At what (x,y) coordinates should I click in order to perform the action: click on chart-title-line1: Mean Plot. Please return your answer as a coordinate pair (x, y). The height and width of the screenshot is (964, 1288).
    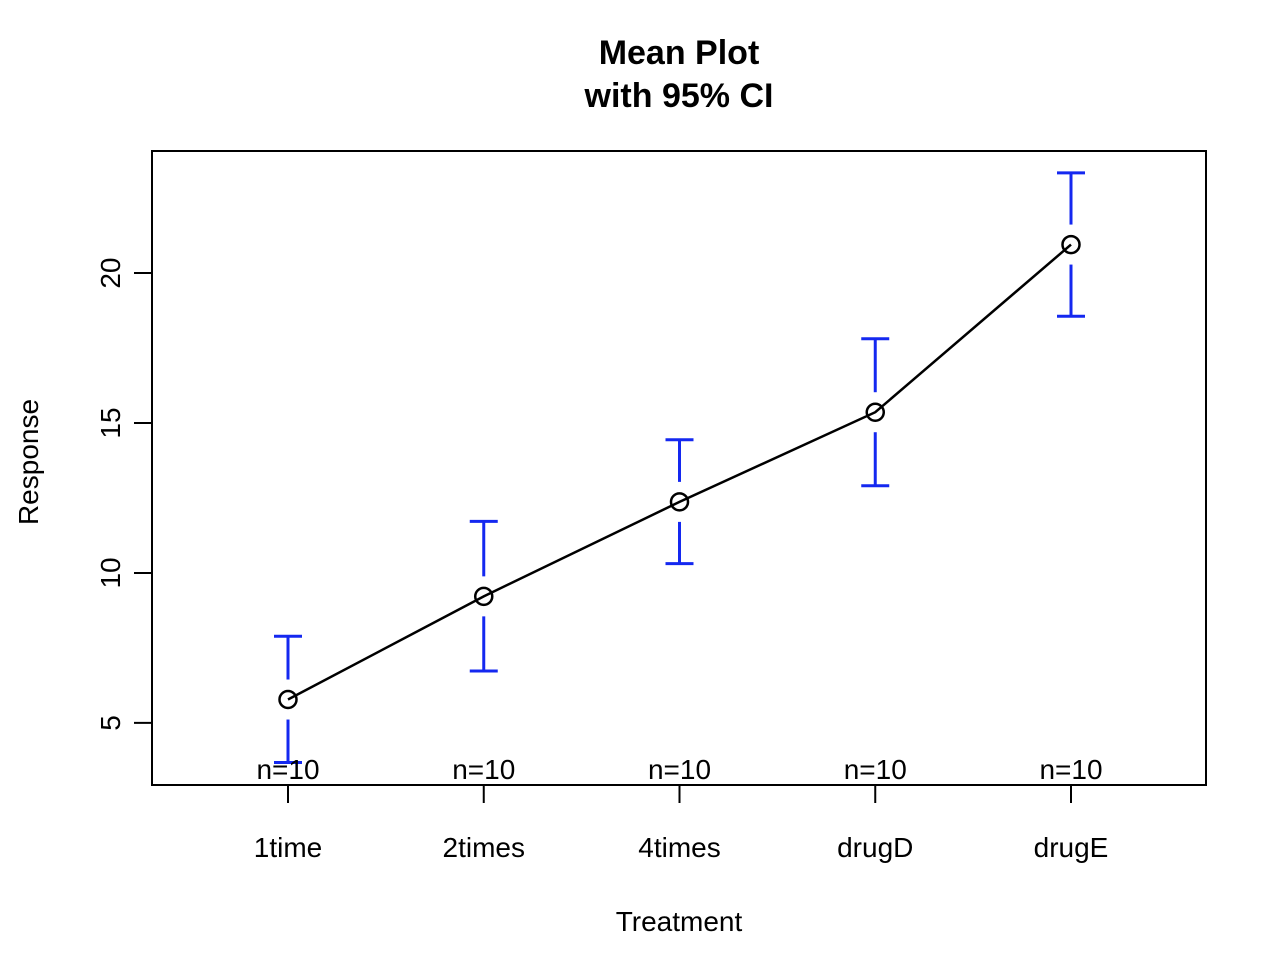
    Looking at the image, I should click on (679, 53).